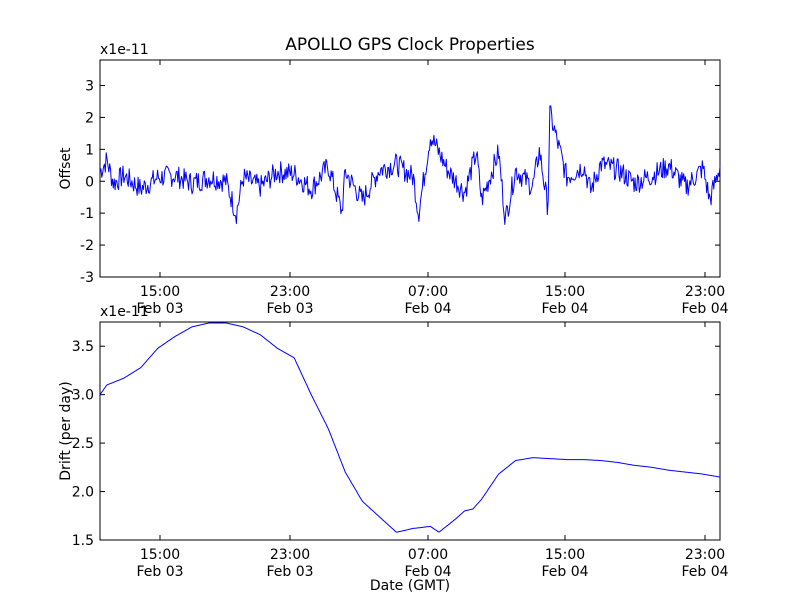  What do you see at coordinates (83, 347) in the screenshot?
I see `y-tick-label: 3.5` at bounding box center [83, 347].